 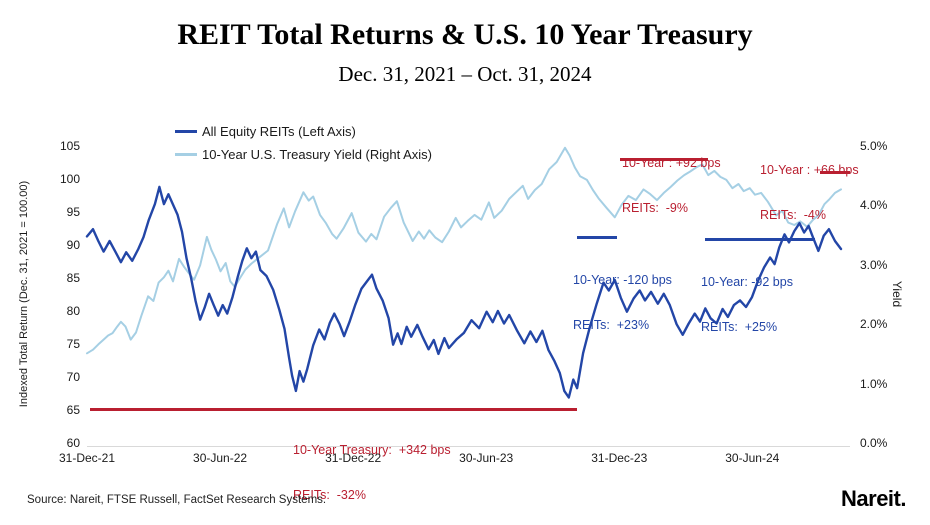 What do you see at coordinates (317, 154) in the screenshot?
I see `legend-label-treasury: 10-Year U.S. Treasury Yield (Right Axis)` at bounding box center [317, 154].